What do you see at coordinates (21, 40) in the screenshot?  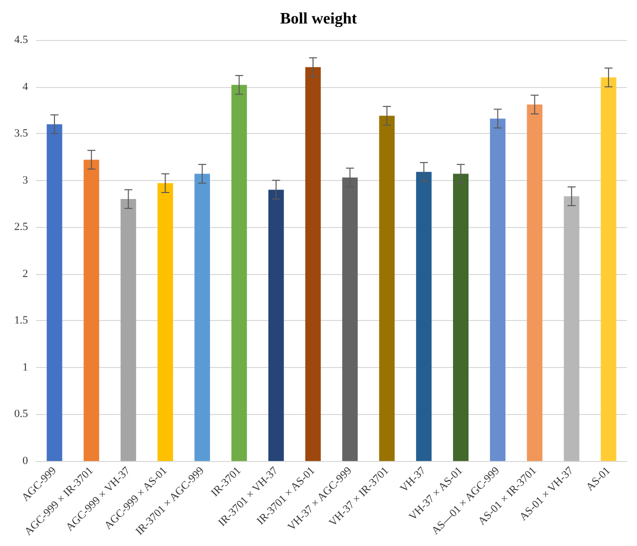 I see `y-tick-label: 4.5` at bounding box center [21, 40].